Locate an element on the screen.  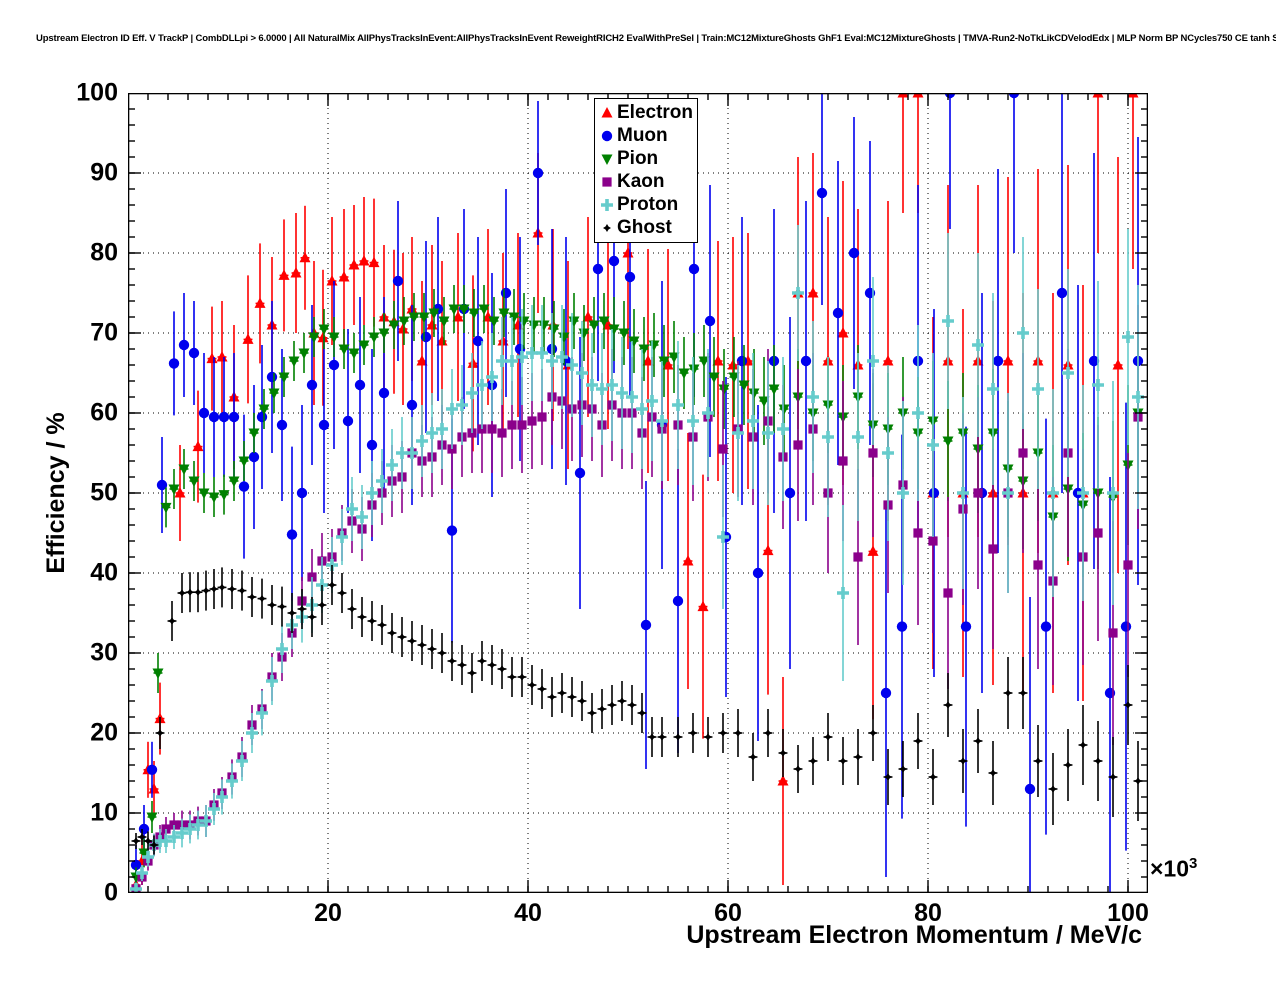
legend-label: Proton is located at coordinates (648, 204).